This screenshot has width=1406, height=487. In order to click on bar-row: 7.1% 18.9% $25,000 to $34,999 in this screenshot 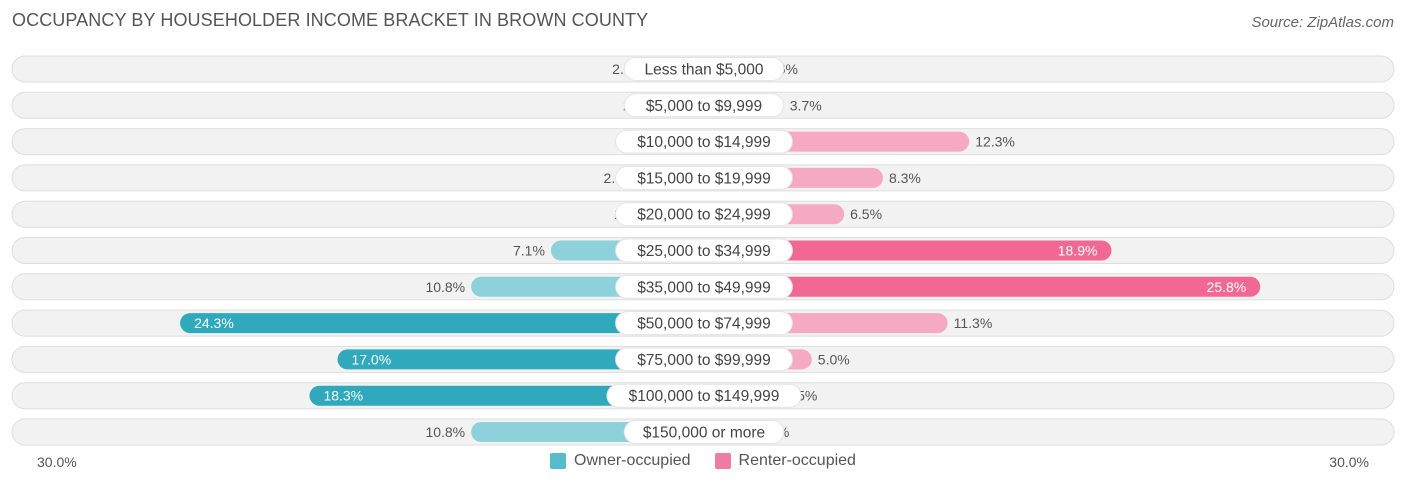, I will do `click(703, 250)`.